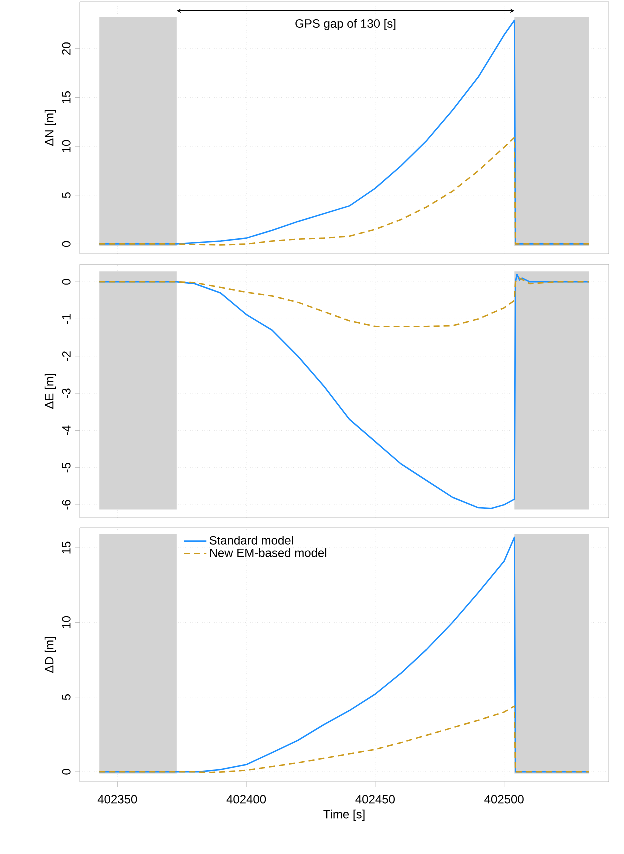 The image size is (624, 854). What do you see at coordinates (246, 799) in the screenshot?
I see `x-tick-label: 402400` at bounding box center [246, 799].